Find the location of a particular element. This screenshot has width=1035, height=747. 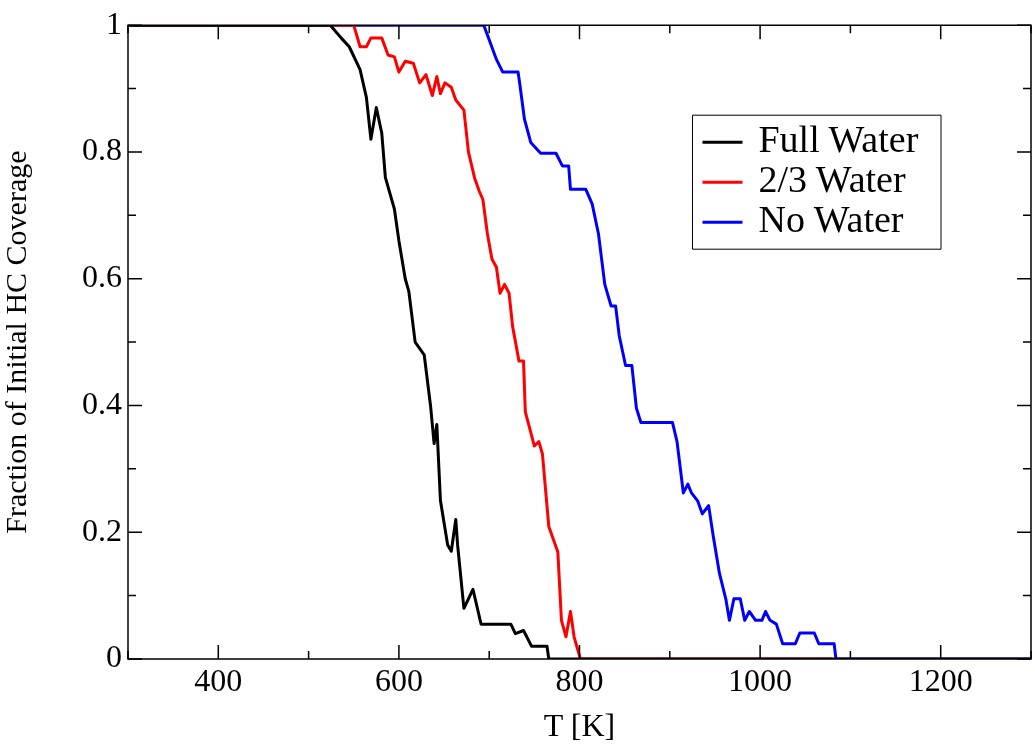

legend-label: No Water is located at coordinates (831, 219).